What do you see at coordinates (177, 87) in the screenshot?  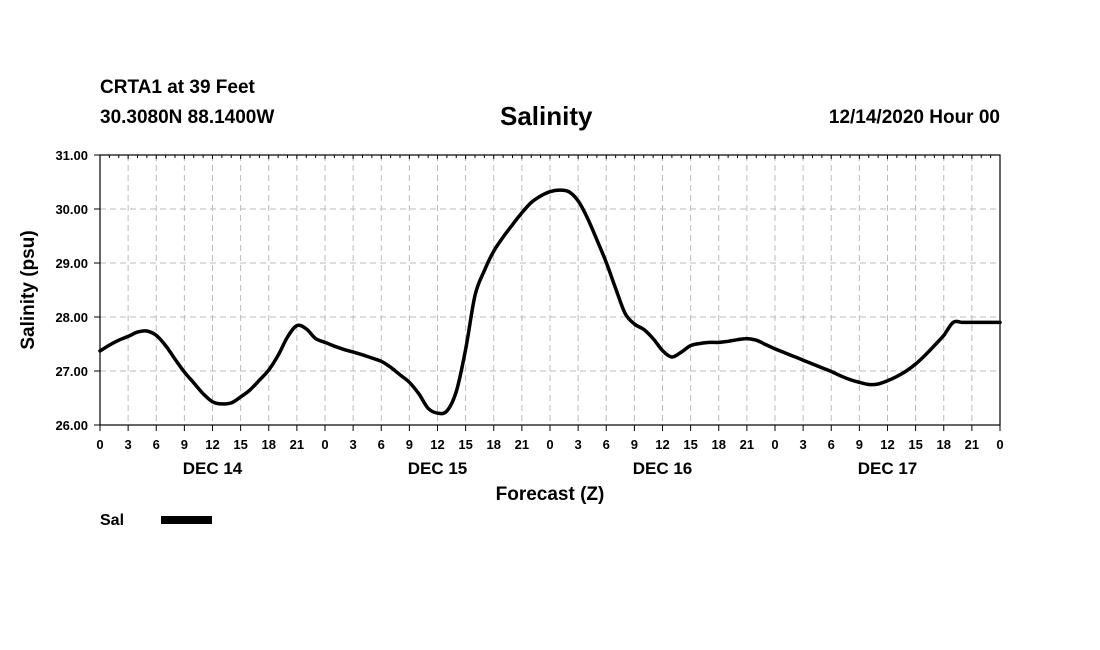 I see `station-label: CRTA1 at 39 Feet` at bounding box center [177, 87].